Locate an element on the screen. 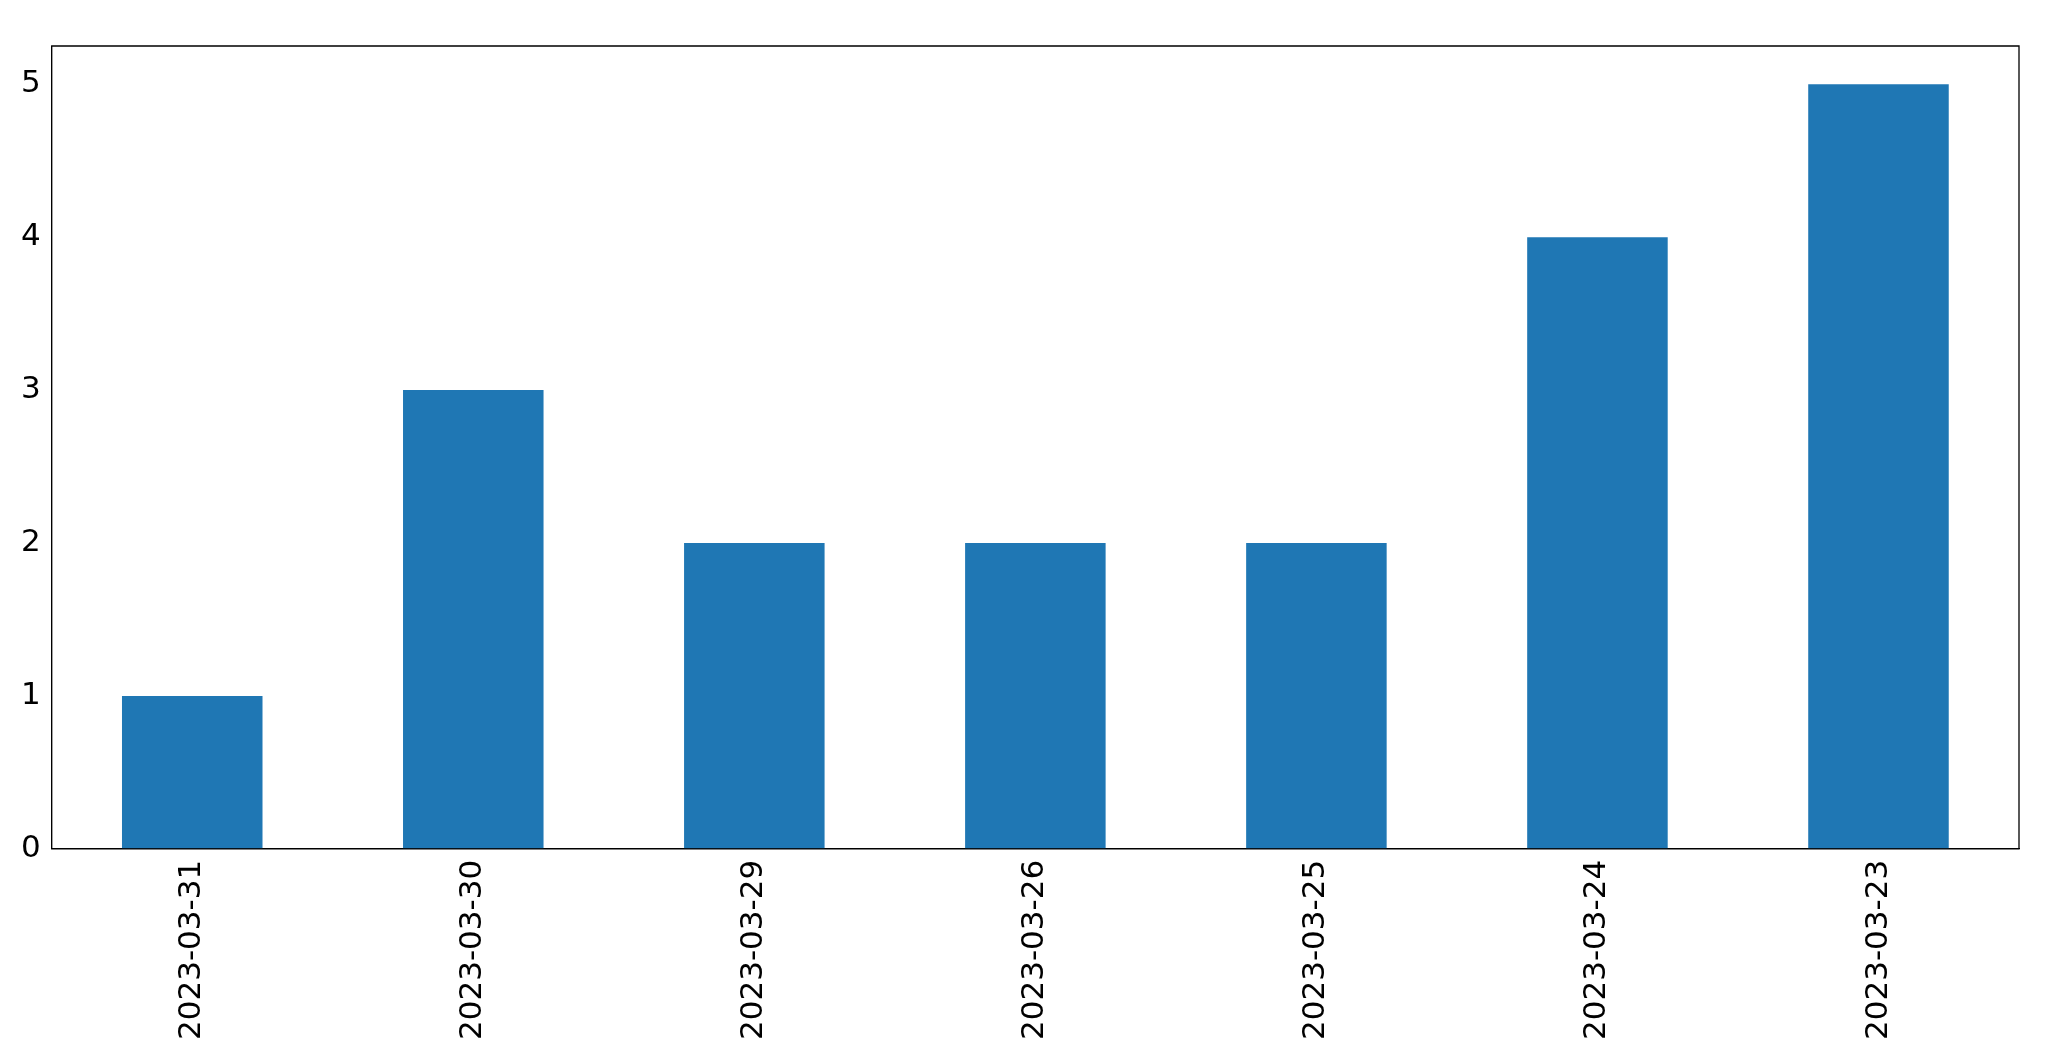  y-tick-label: 4 is located at coordinates (30, 234).